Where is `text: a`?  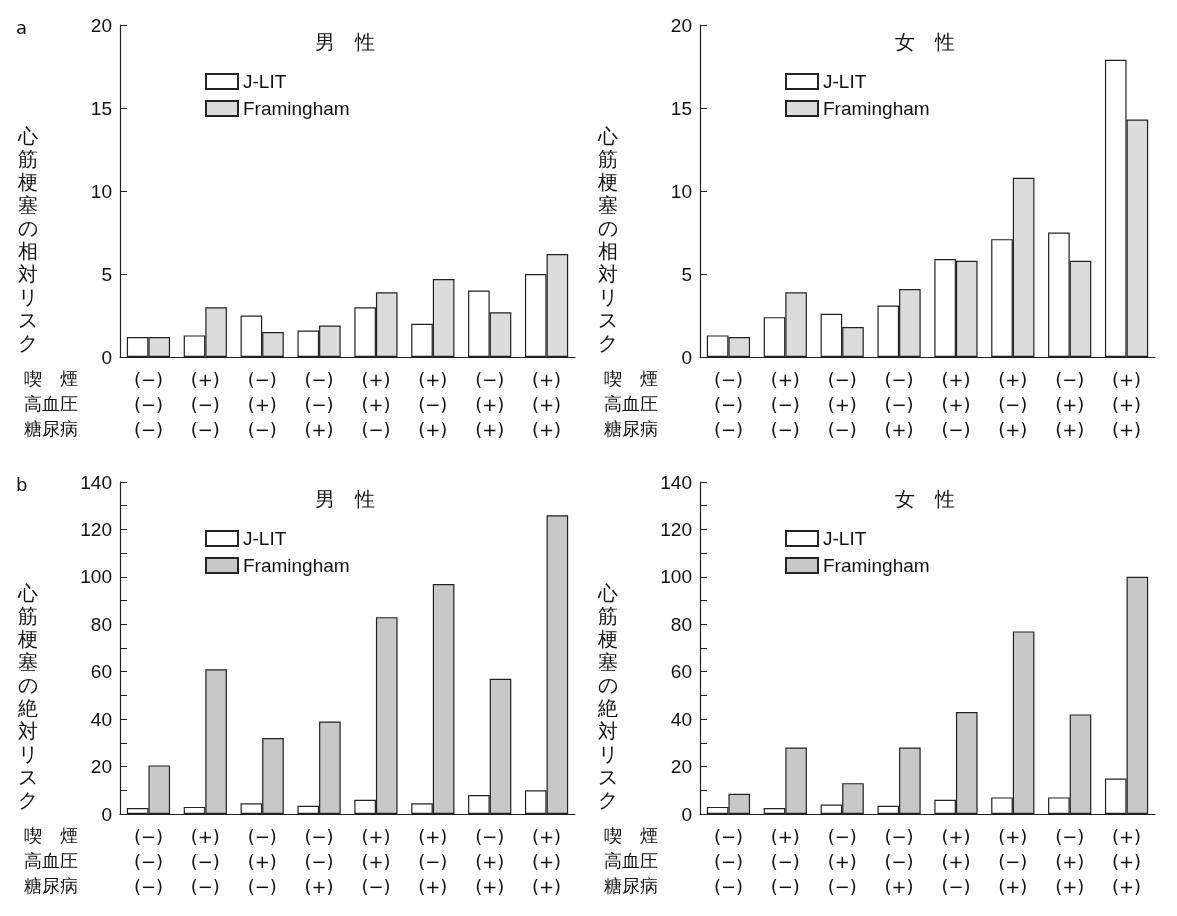 text: a is located at coordinates (22, 27).